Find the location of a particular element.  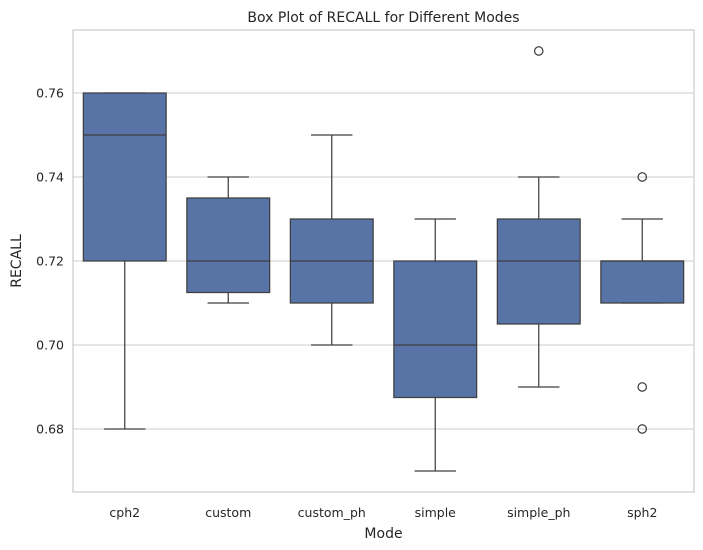

y-tick-labels: 0.68 0.70 0.72 0.74 0.76 is located at coordinates (50, 261).